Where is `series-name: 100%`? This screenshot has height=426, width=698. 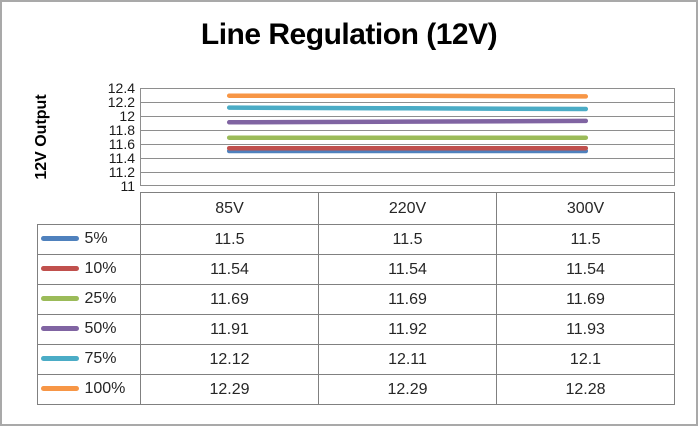
series-name: 100% is located at coordinates (105, 389).